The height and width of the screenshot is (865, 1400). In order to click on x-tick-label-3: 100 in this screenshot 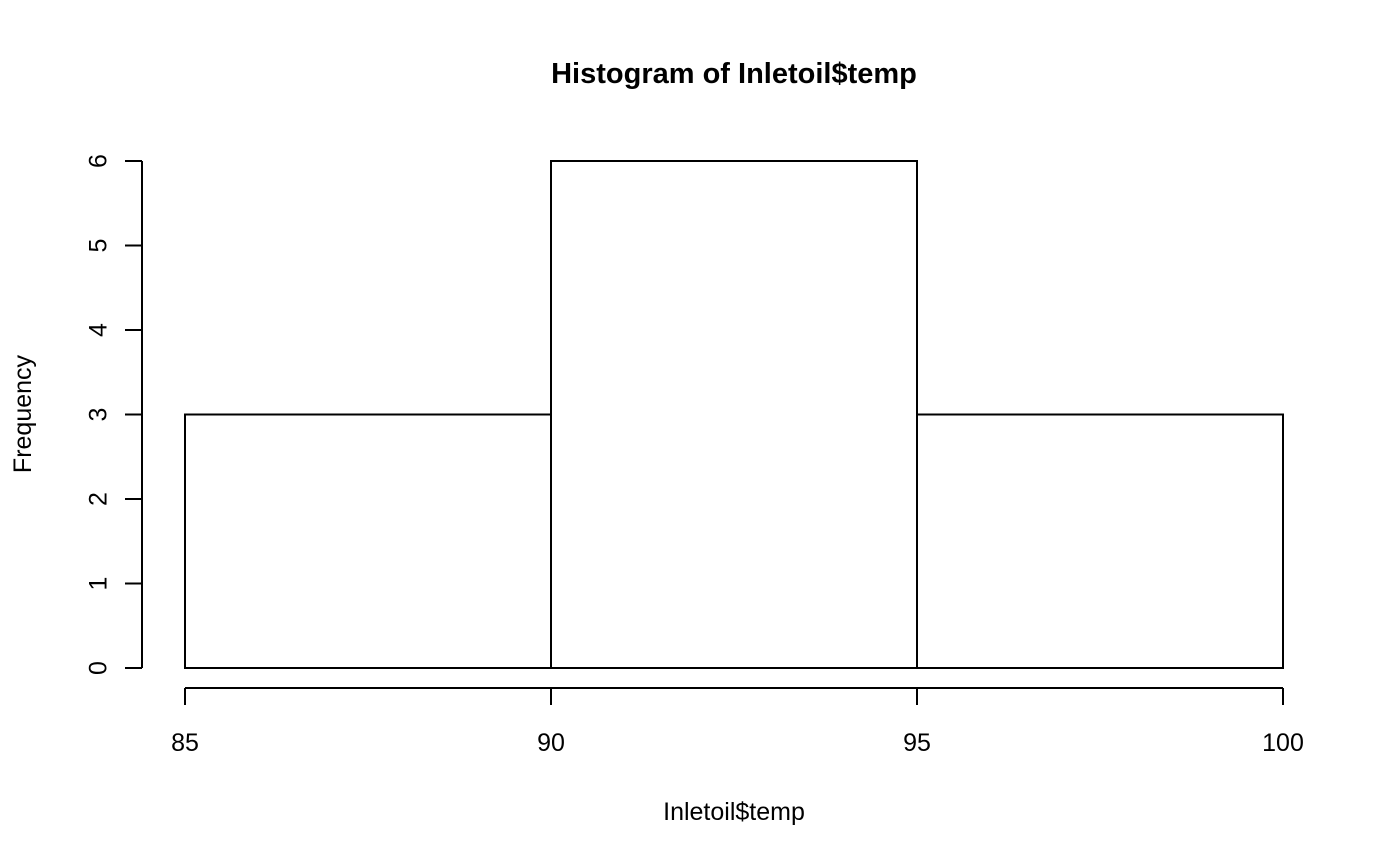, I will do `click(1283, 743)`.